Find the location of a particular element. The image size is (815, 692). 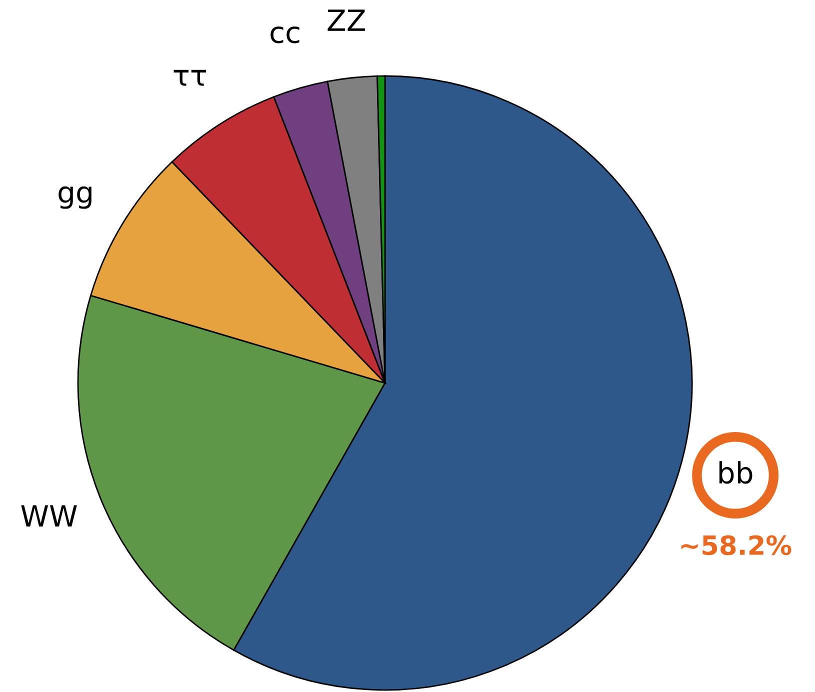

data-label: ~58.2% is located at coordinates (736, 545).